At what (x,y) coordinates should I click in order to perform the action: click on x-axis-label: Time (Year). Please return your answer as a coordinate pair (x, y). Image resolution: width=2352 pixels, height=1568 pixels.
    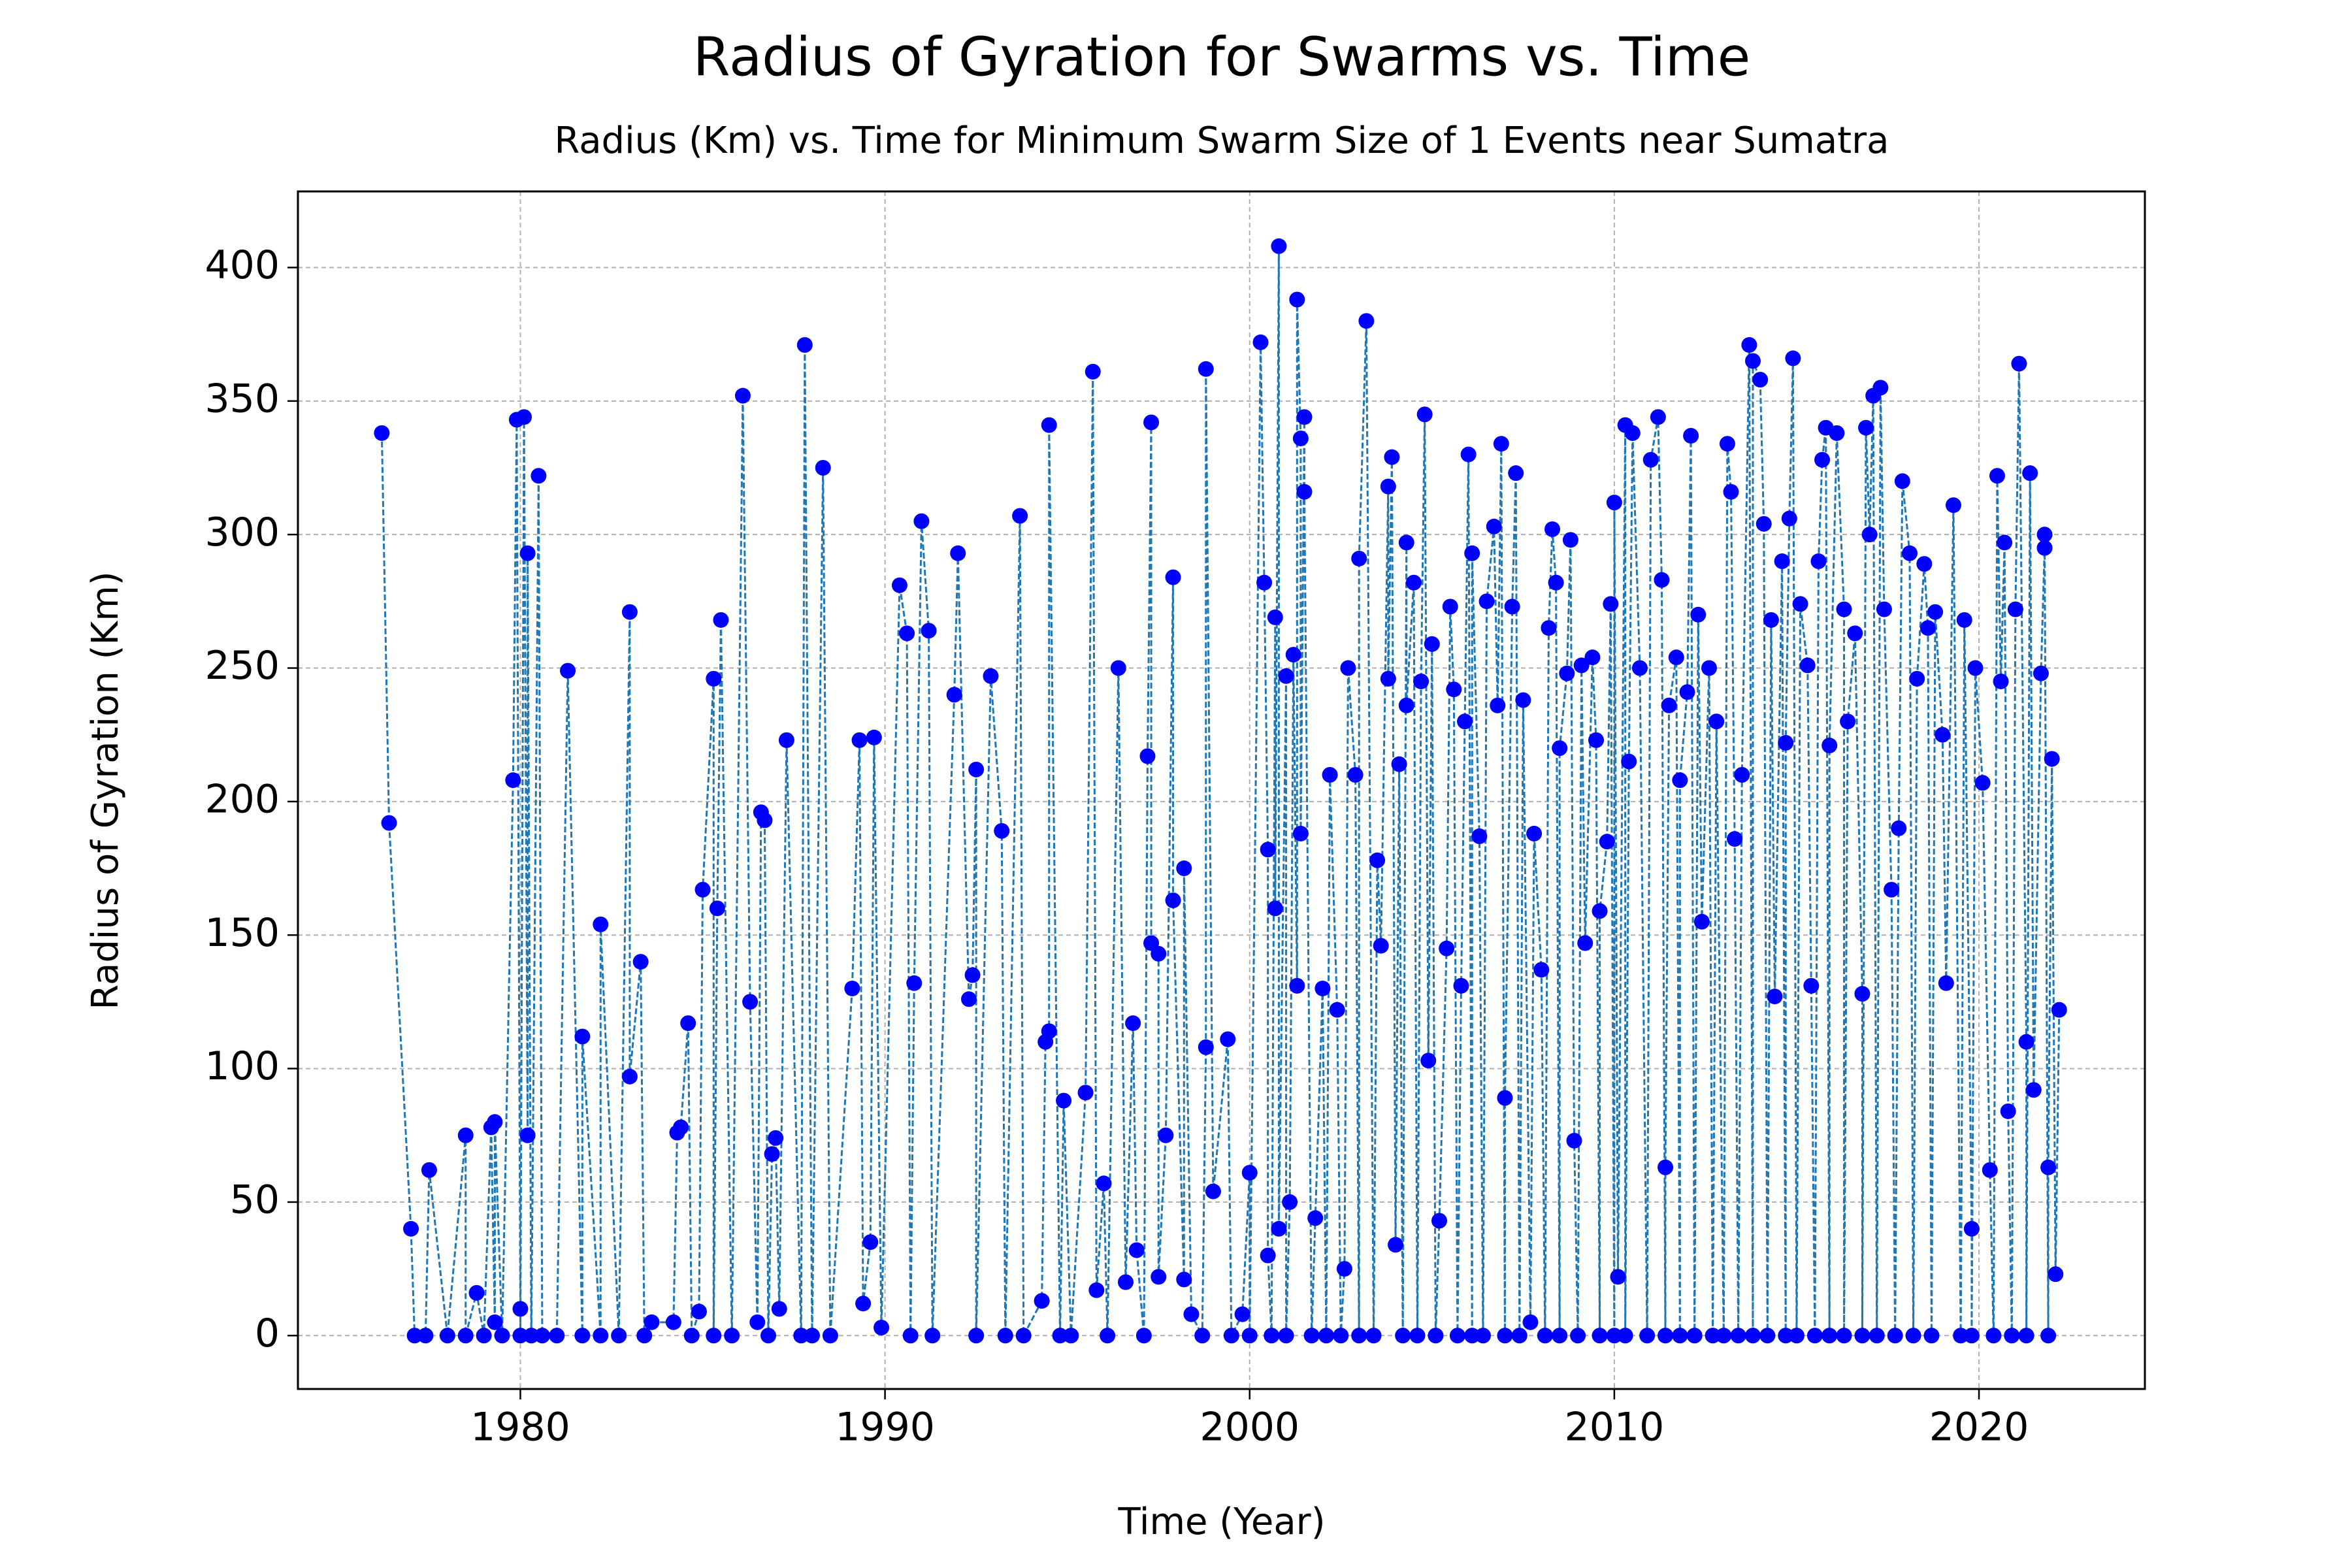
    Looking at the image, I should click on (1221, 1522).